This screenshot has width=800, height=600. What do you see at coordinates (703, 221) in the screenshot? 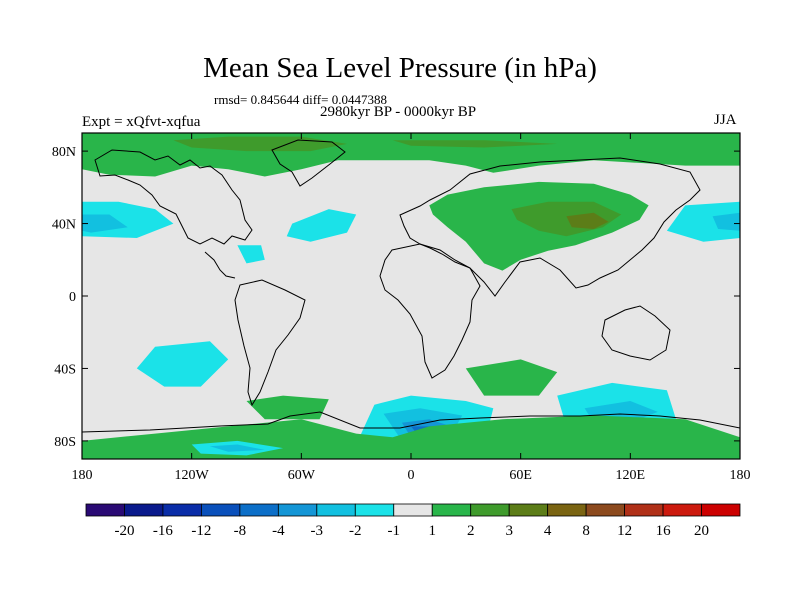
I see `region-pacific-north-west-negative` at bounding box center [703, 221].